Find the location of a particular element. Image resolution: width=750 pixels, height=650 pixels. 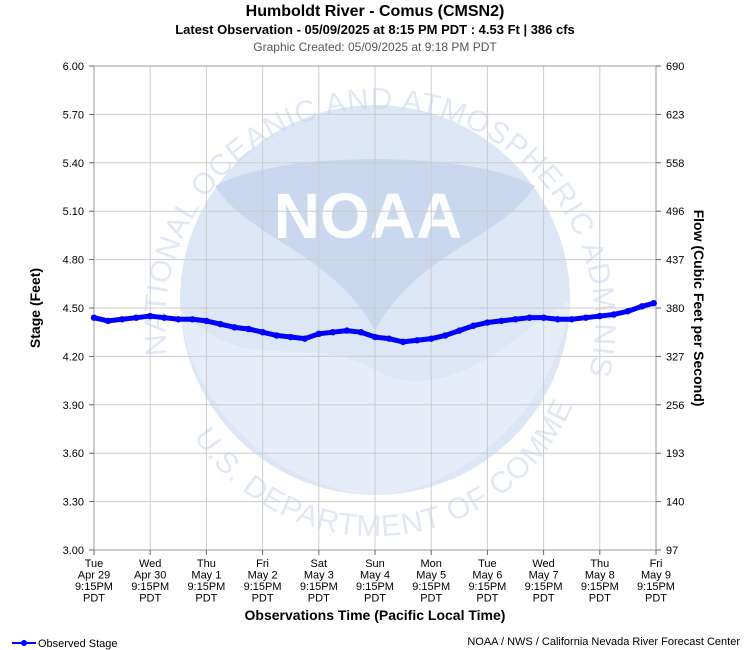

x-tick-label: Thu May 1 9:15PM PDT is located at coordinates (206, 581).